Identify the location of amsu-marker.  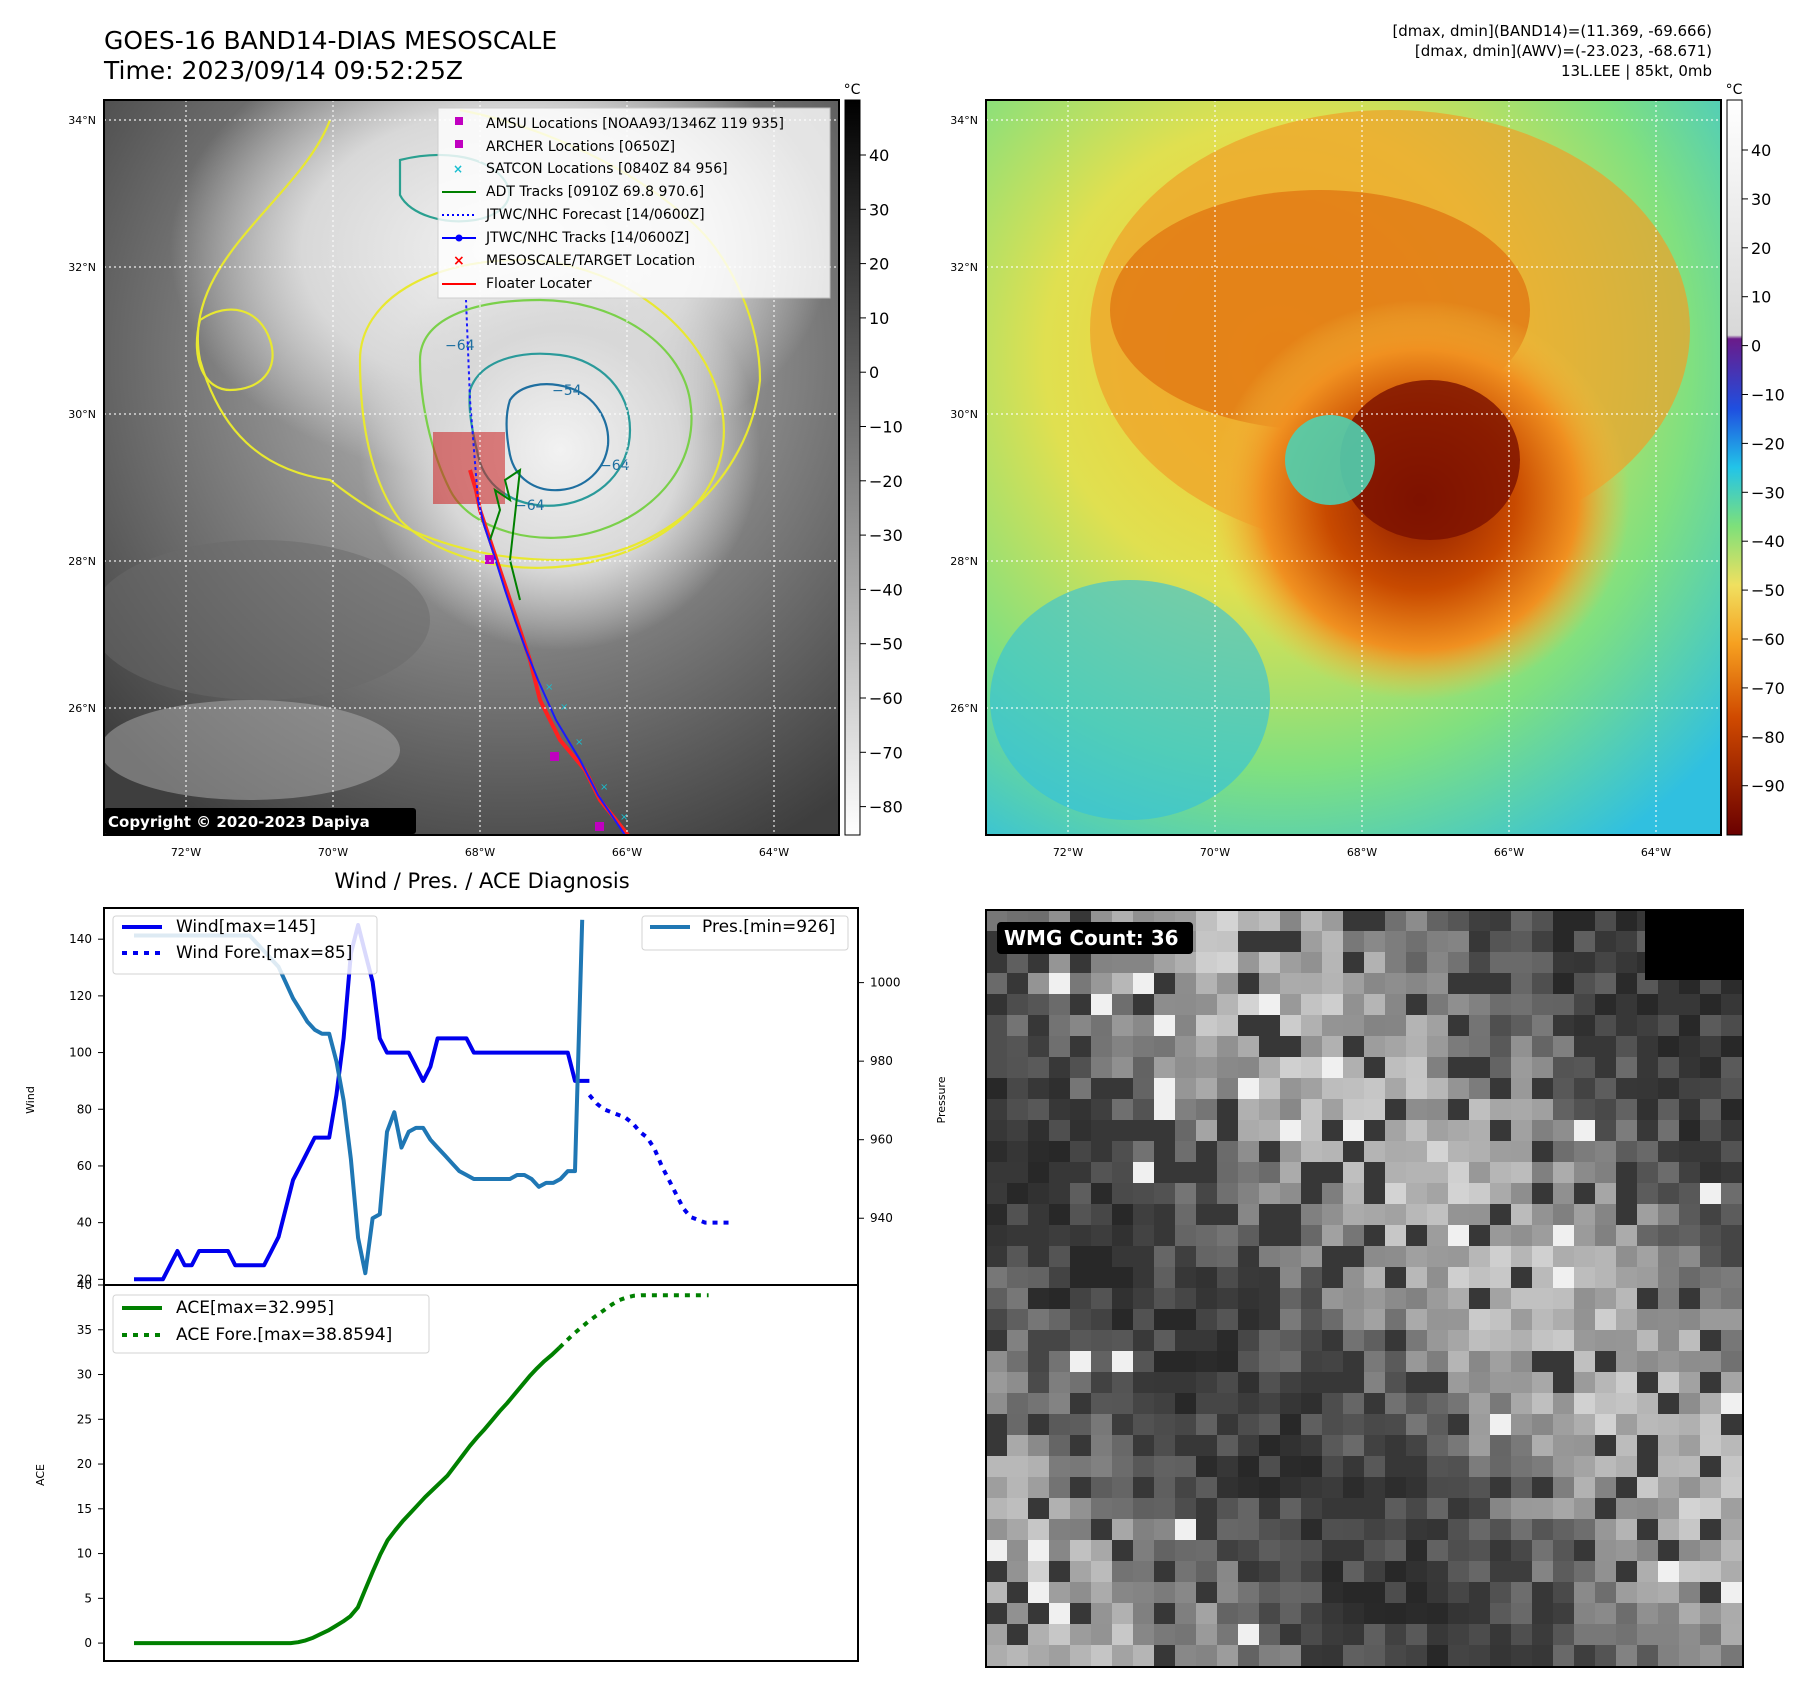
(554, 756).